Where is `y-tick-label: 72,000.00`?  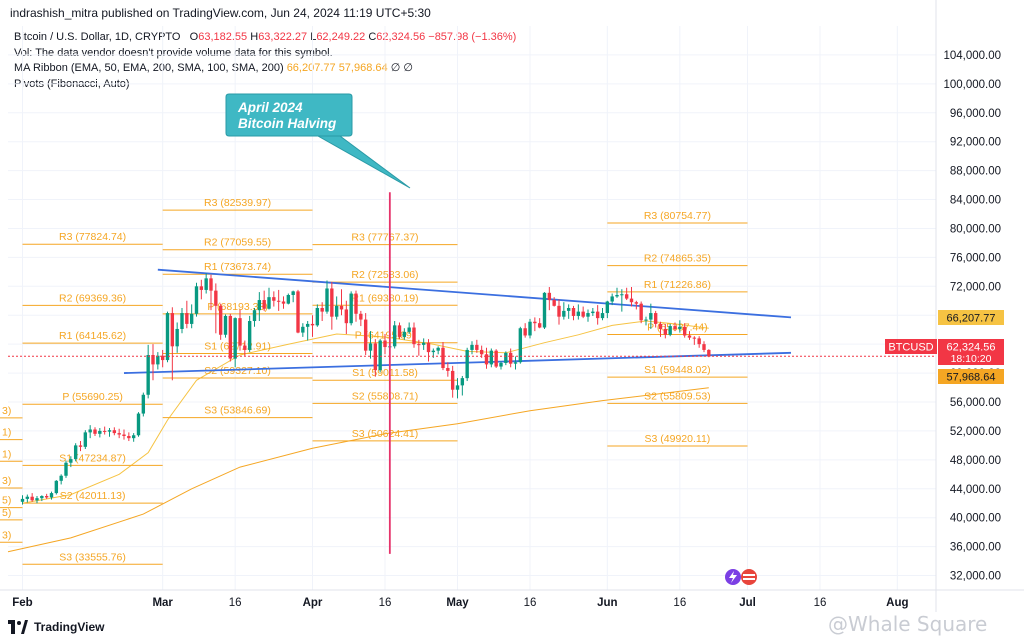 y-tick-label: 72,000.00 is located at coordinates (975, 287).